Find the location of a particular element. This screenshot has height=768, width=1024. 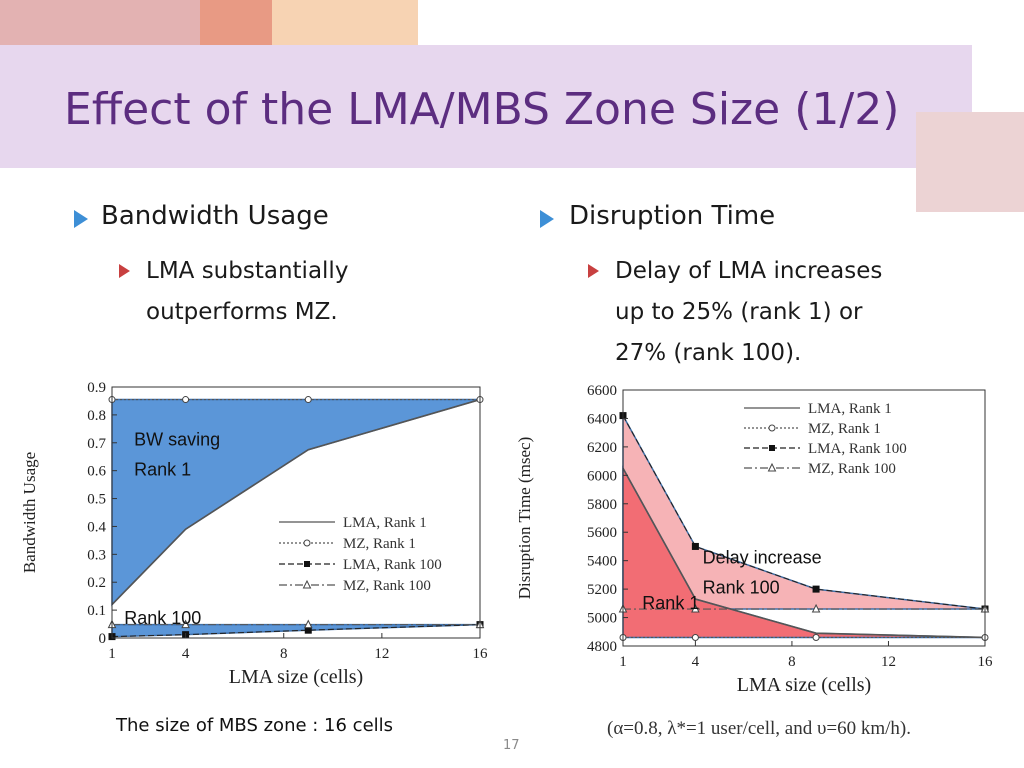

annotation-text-2: Rank 1 is located at coordinates (670, 603).